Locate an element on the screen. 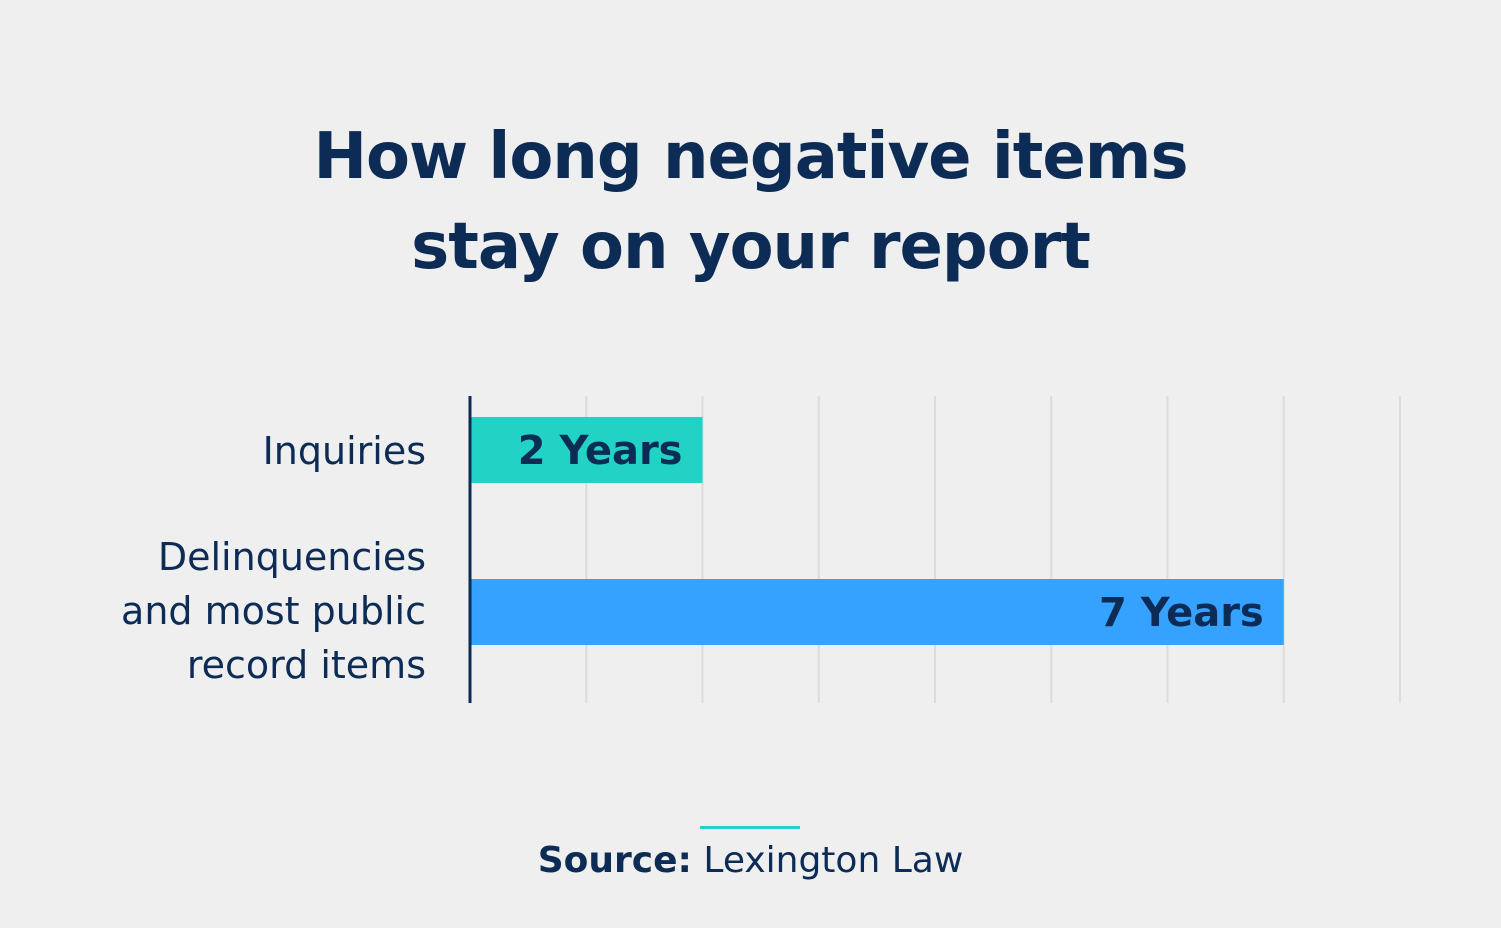 The width and height of the screenshot is (1501, 928). category-label-line: and most public is located at coordinates (273, 611).